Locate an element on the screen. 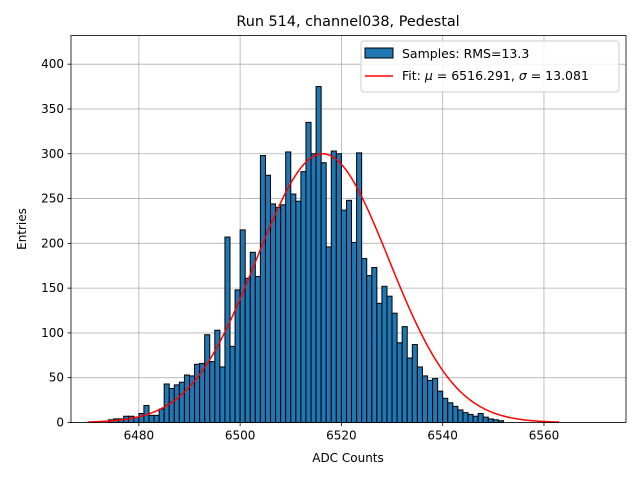  chart-title: Run 514, channel038, Pedestal is located at coordinates (347, 22).